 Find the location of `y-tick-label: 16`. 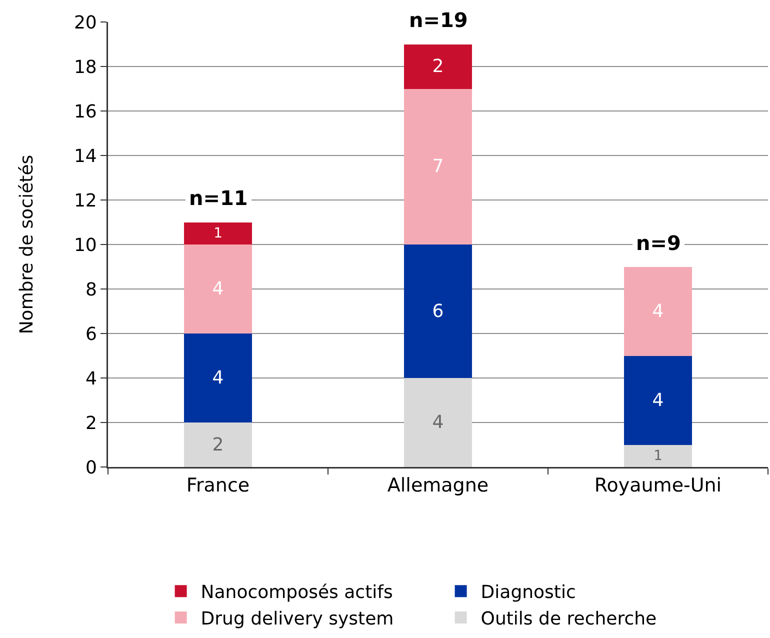

y-tick-label: 16 is located at coordinates (85, 111).